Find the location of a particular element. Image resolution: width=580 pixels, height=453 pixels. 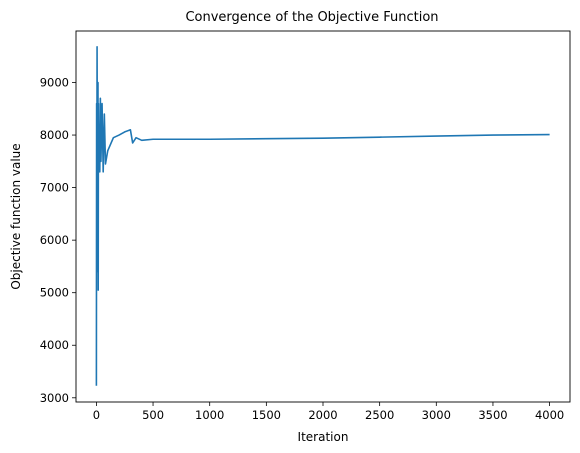

y-axis: 3000 4000 5000 6000 7000 8000 9000 is located at coordinates (58, 240).